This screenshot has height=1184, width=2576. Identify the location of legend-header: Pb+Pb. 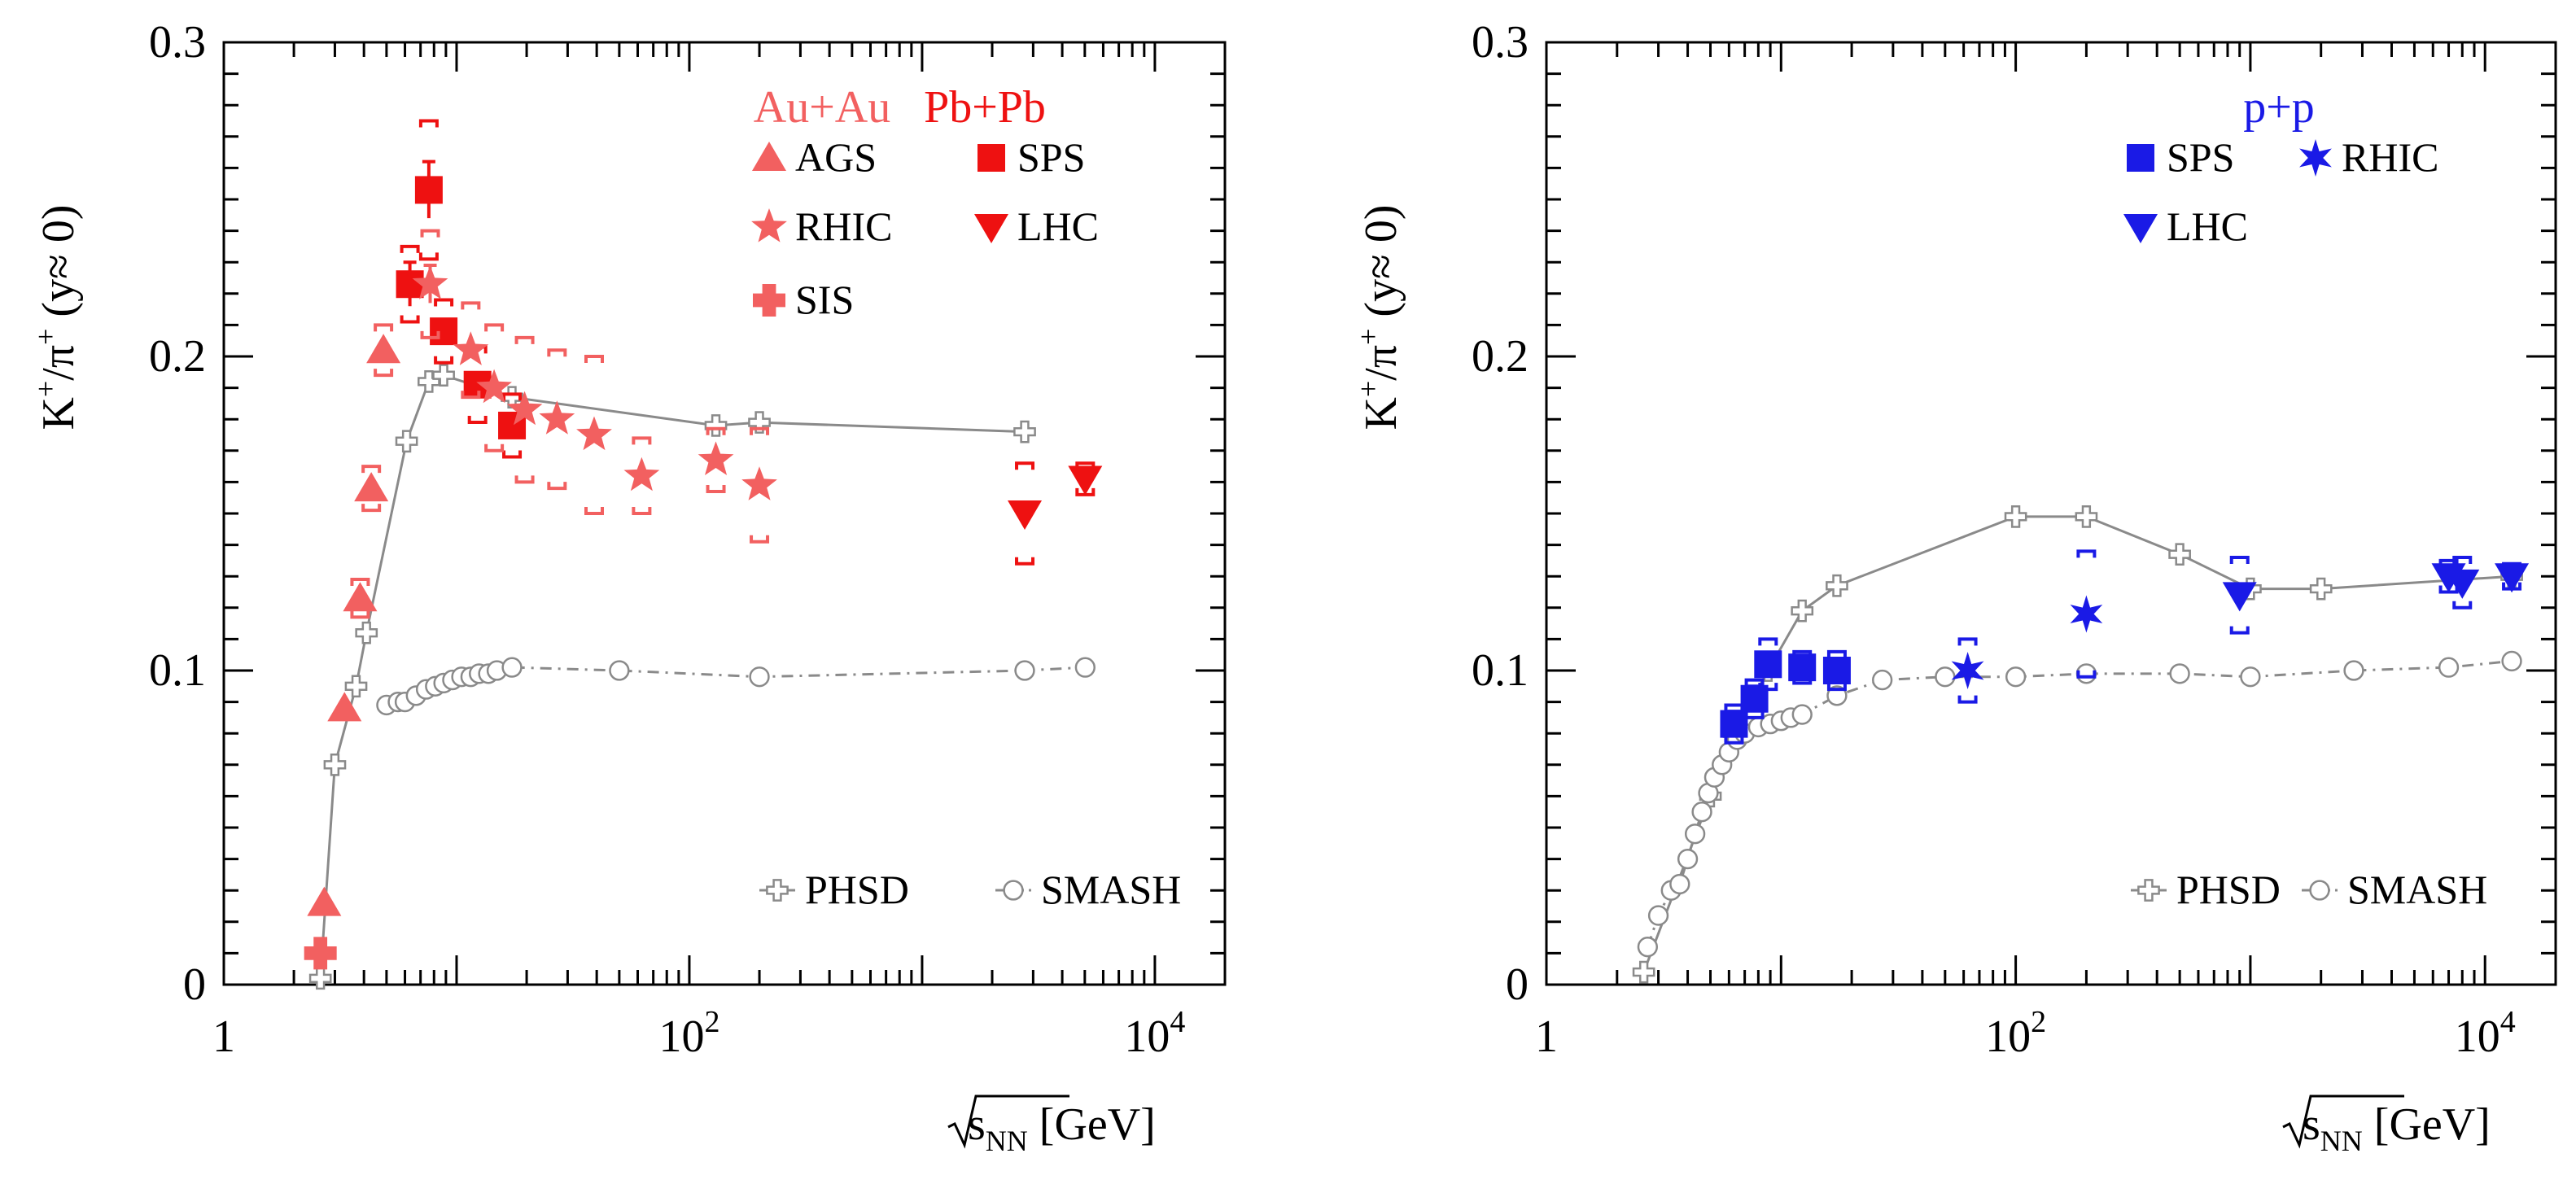
(985, 107).